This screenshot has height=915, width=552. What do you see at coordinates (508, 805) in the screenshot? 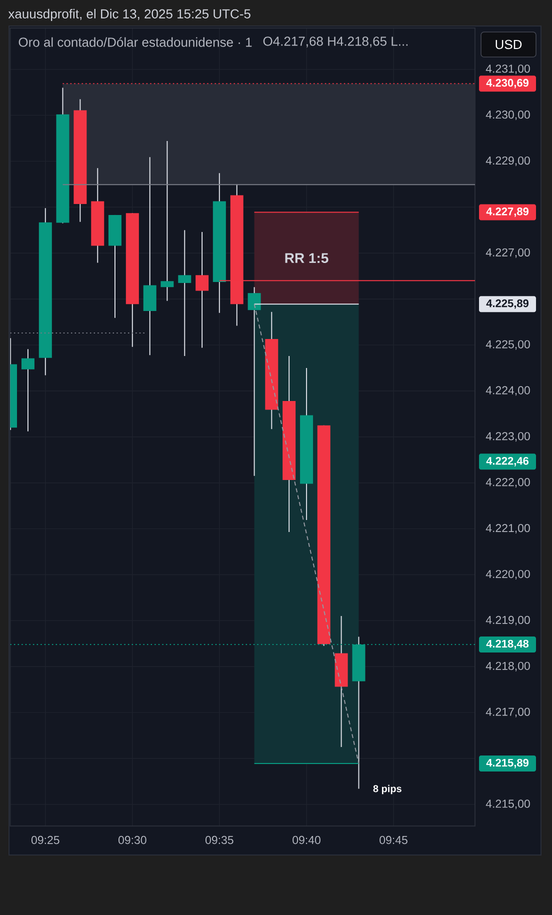
I see `y-tick-label: 4.215,00` at bounding box center [508, 805].